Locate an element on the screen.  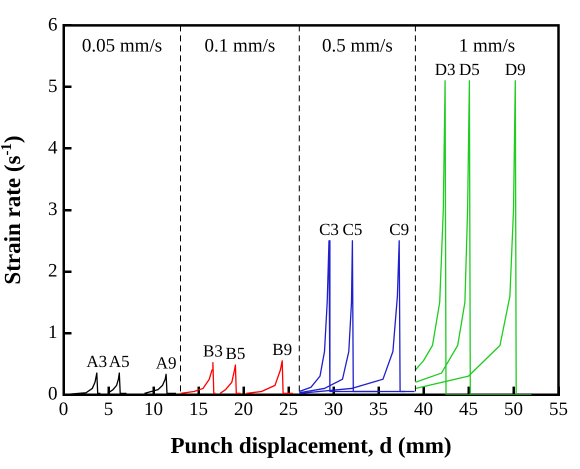
series-label: D3 is located at coordinates (445, 69).